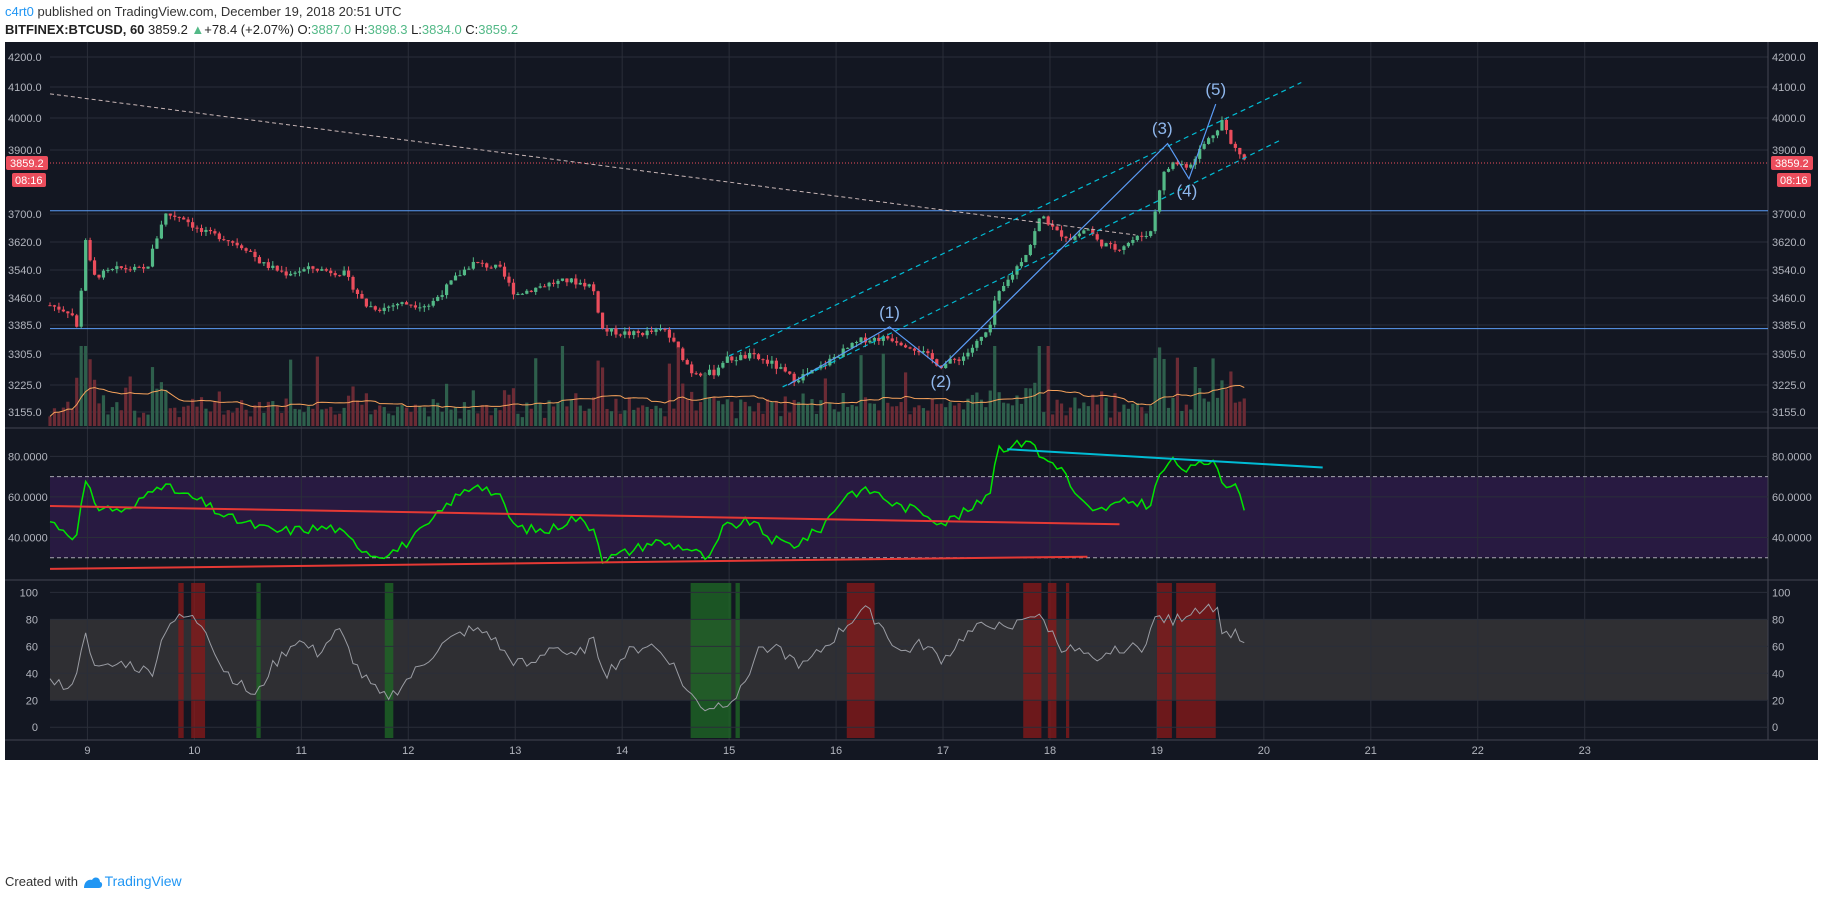 This screenshot has height=899, width=1828. I want to click on author-link: c4rt0, so click(19, 11).